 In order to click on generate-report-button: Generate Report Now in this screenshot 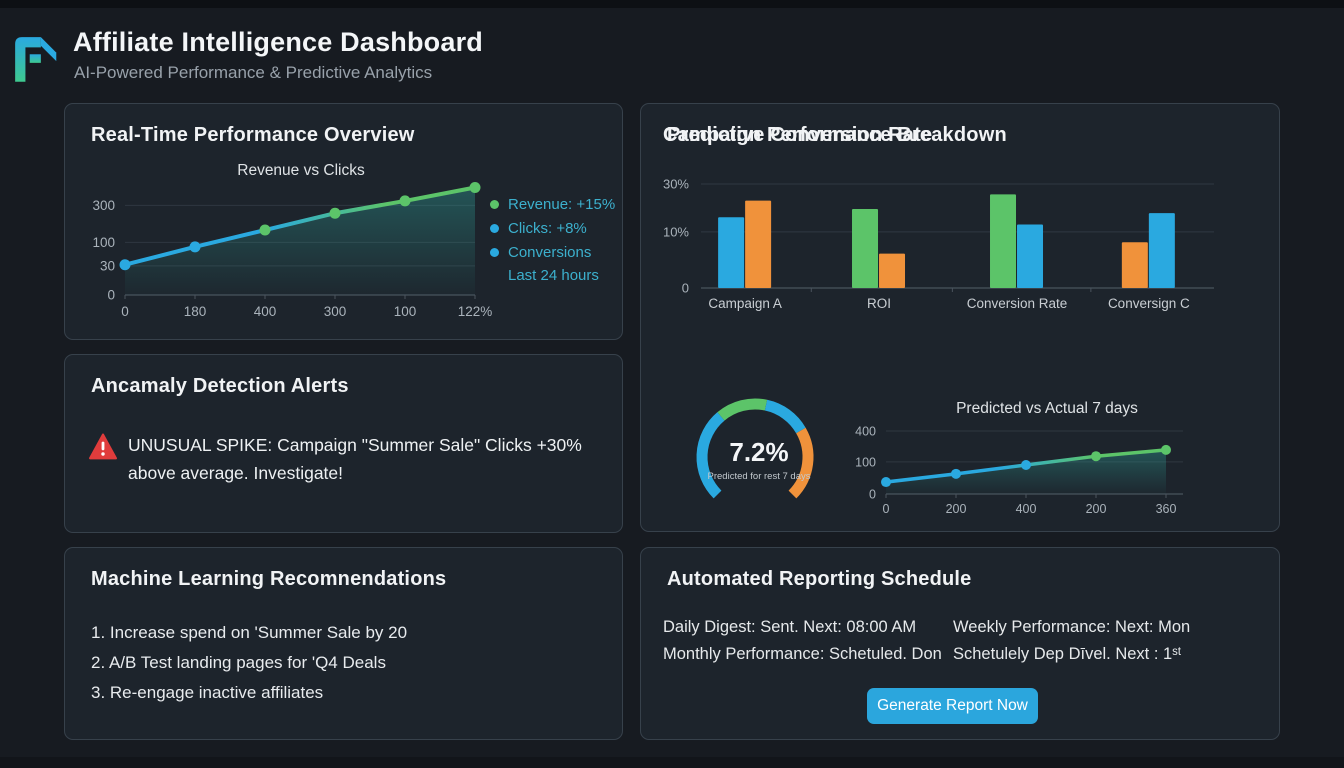, I will do `click(952, 706)`.